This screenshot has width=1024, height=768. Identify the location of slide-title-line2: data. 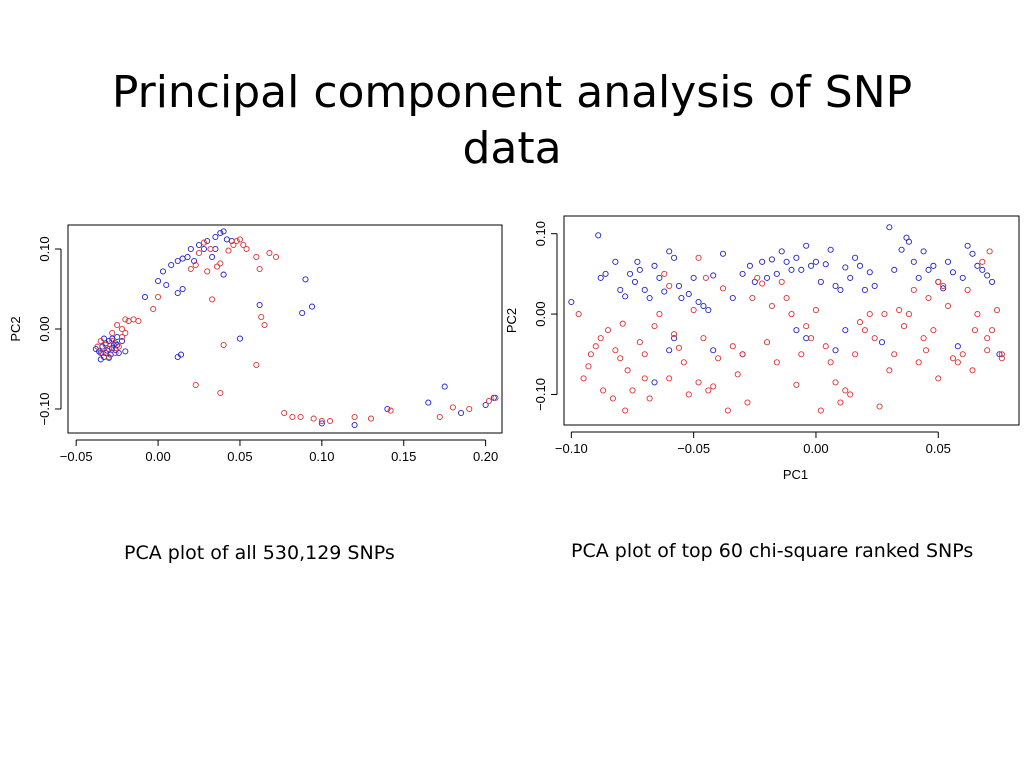
(512, 149).